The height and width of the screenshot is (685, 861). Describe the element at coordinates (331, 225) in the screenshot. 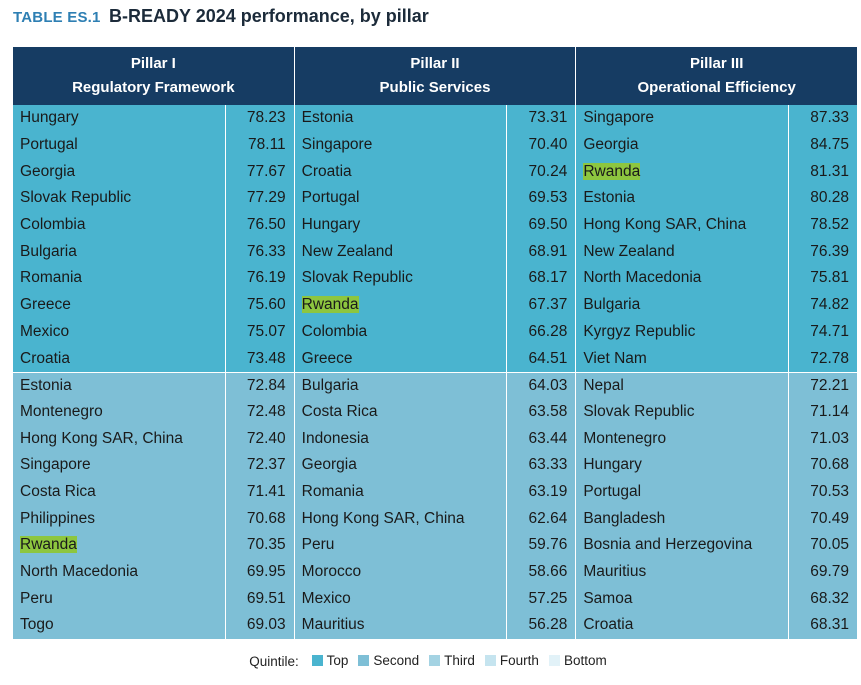

I see `country-name: Hungary` at that location.